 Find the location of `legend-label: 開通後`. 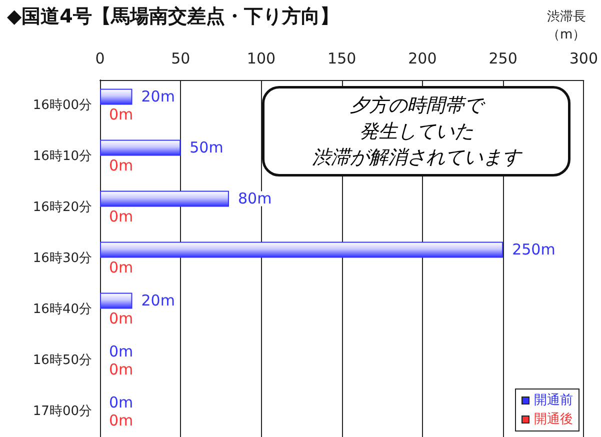

legend-label: 開通後 is located at coordinates (553, 419).